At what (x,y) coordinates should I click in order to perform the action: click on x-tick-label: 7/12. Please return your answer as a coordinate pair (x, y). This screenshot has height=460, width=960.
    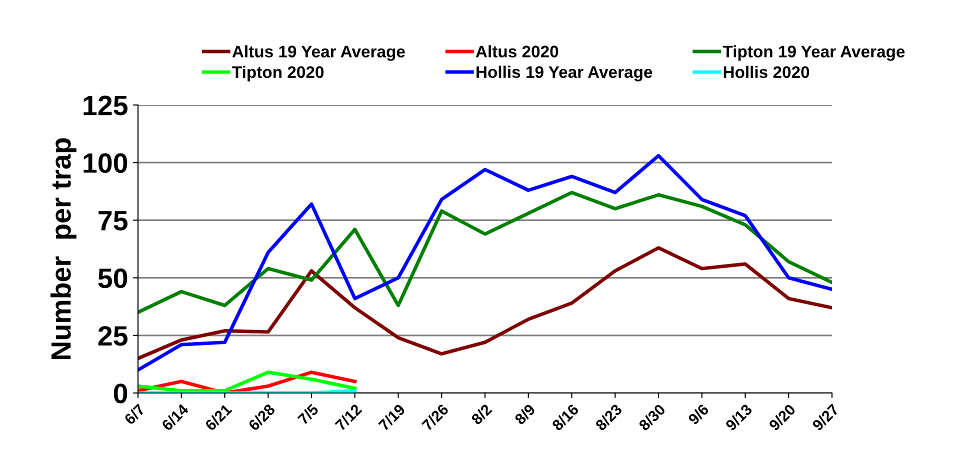
    Looking at the image, I should click on (348, 417).